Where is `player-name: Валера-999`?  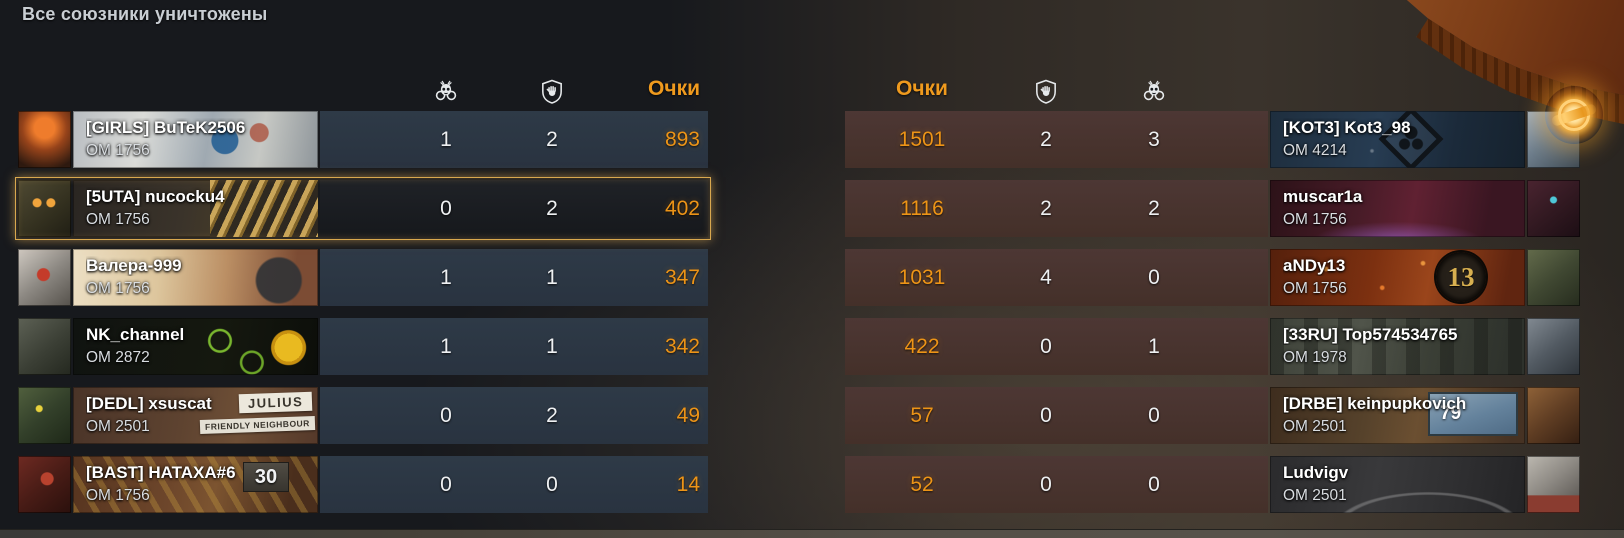
player-name: Валера-999 is located at coordinates (134, 265).